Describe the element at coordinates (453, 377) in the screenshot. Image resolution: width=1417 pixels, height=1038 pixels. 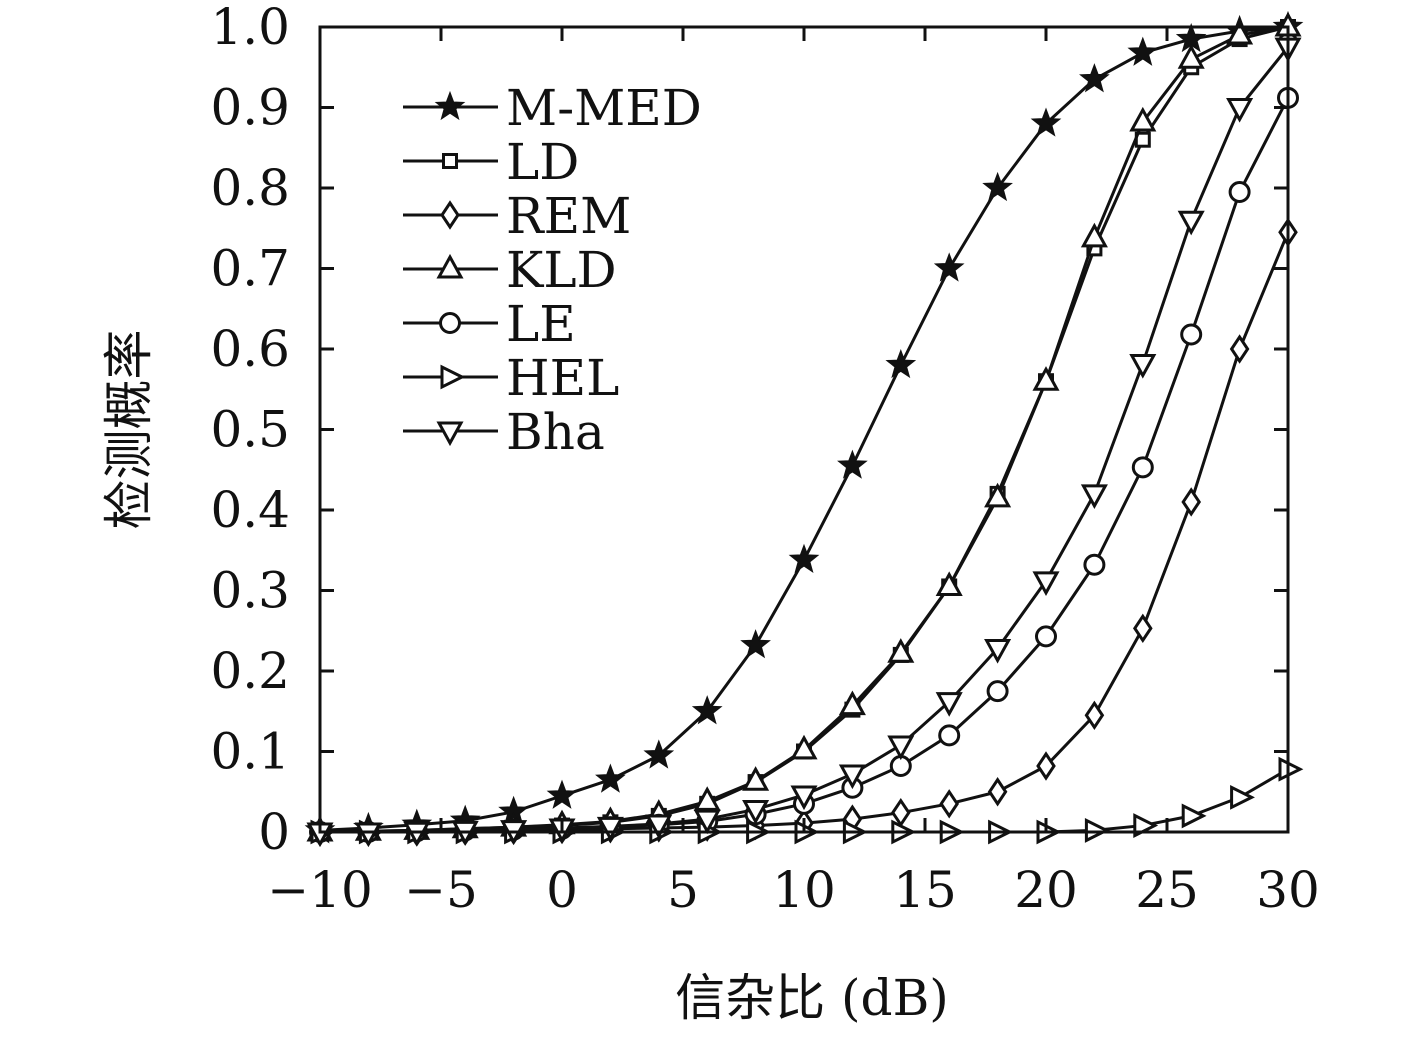
I see `legend-marker-hel` at that location.